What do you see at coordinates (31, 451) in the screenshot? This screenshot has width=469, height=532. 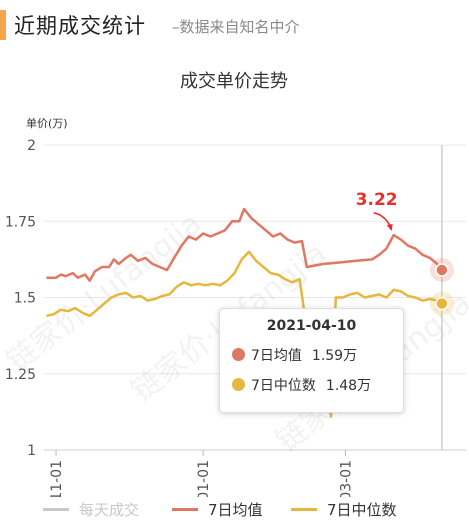 I see `y-tick-label: 1` at bounding box center [31, 451].